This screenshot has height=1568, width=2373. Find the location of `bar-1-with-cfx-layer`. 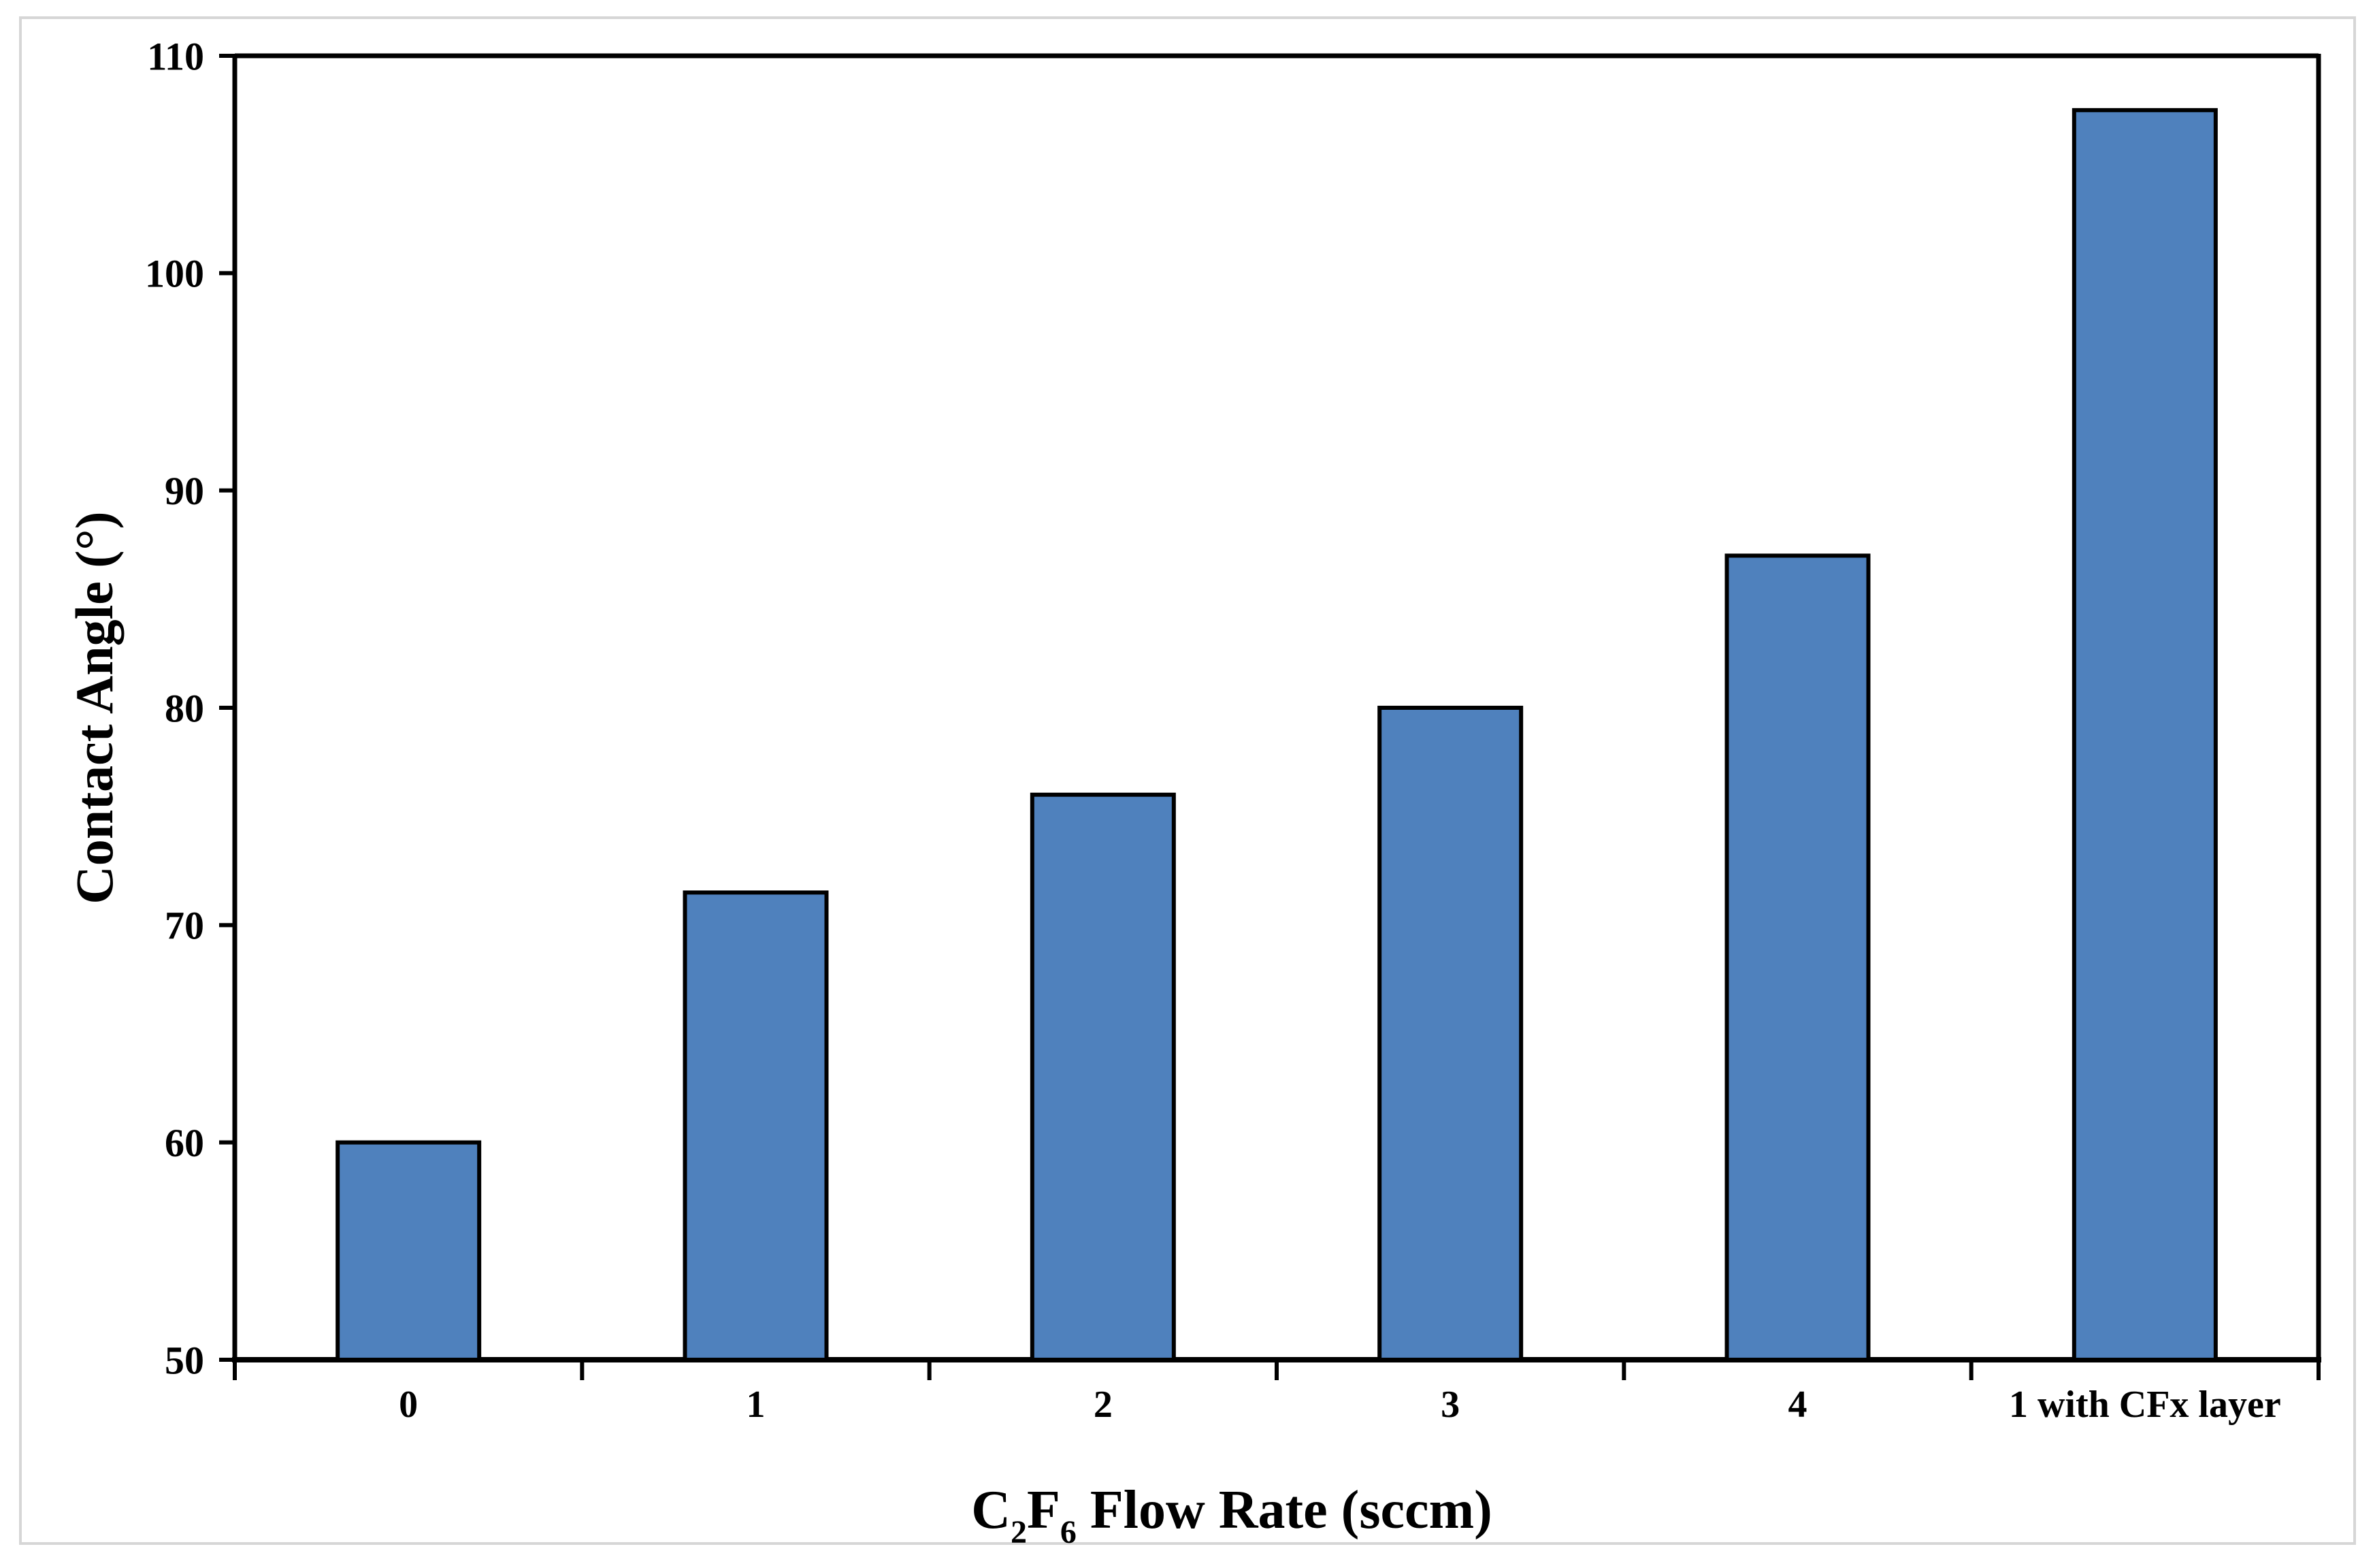

bar-1-with-cfx-layer is located at coordinates (2145, 735).